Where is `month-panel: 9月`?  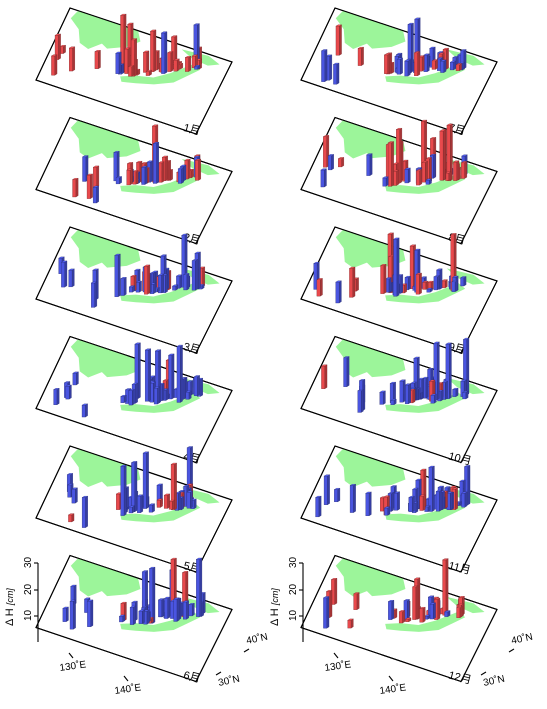
month-panel: 9月 is located at coordinates (399, 291).